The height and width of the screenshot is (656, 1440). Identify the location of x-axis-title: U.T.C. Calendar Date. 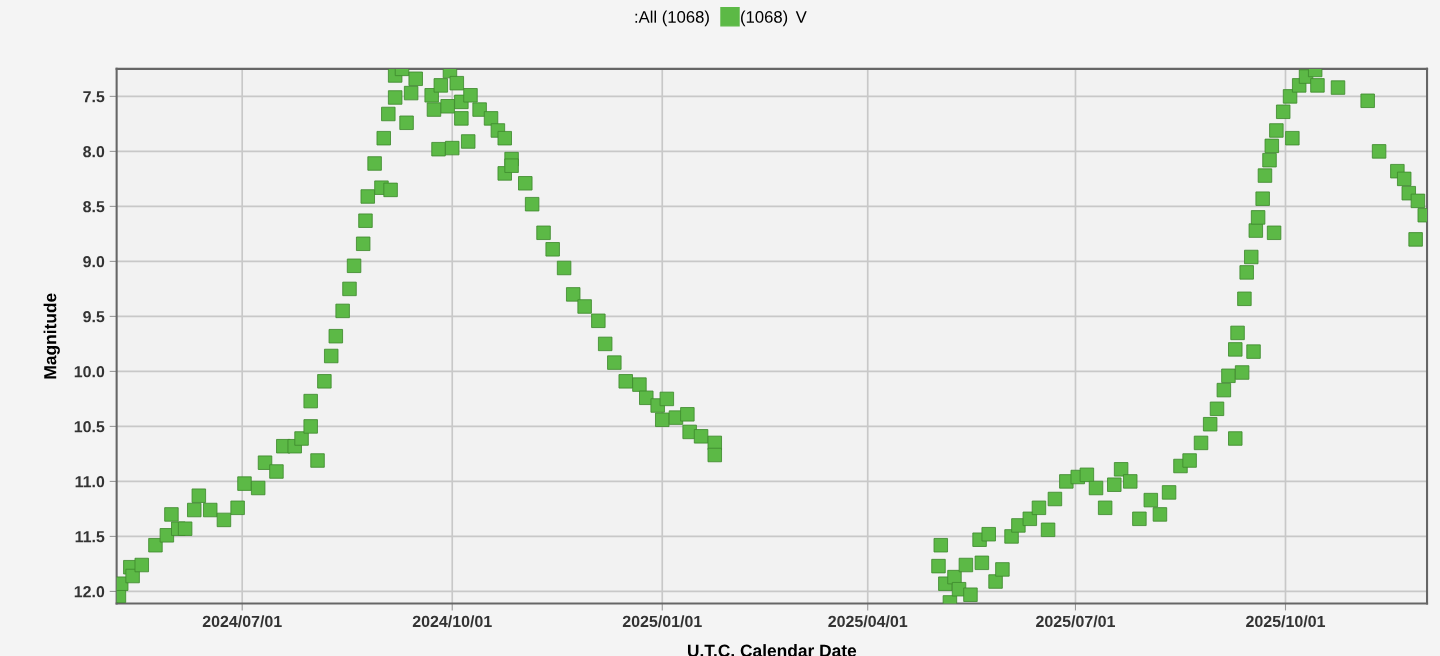
(772, 650).